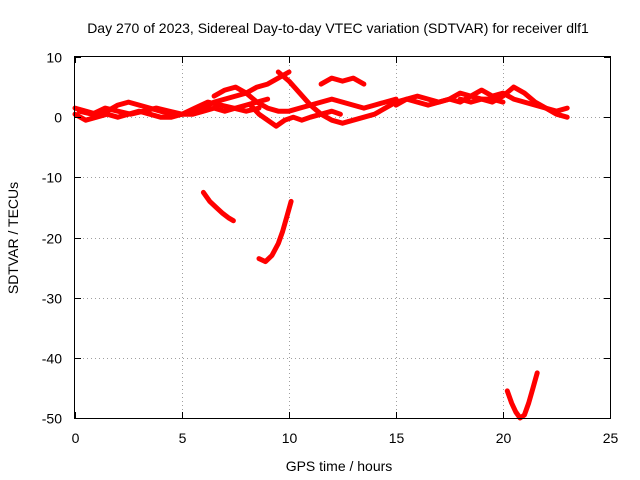 This screenshot has height=480, width=640. I want to click on x-tick-label: 10, so click(290, 438).